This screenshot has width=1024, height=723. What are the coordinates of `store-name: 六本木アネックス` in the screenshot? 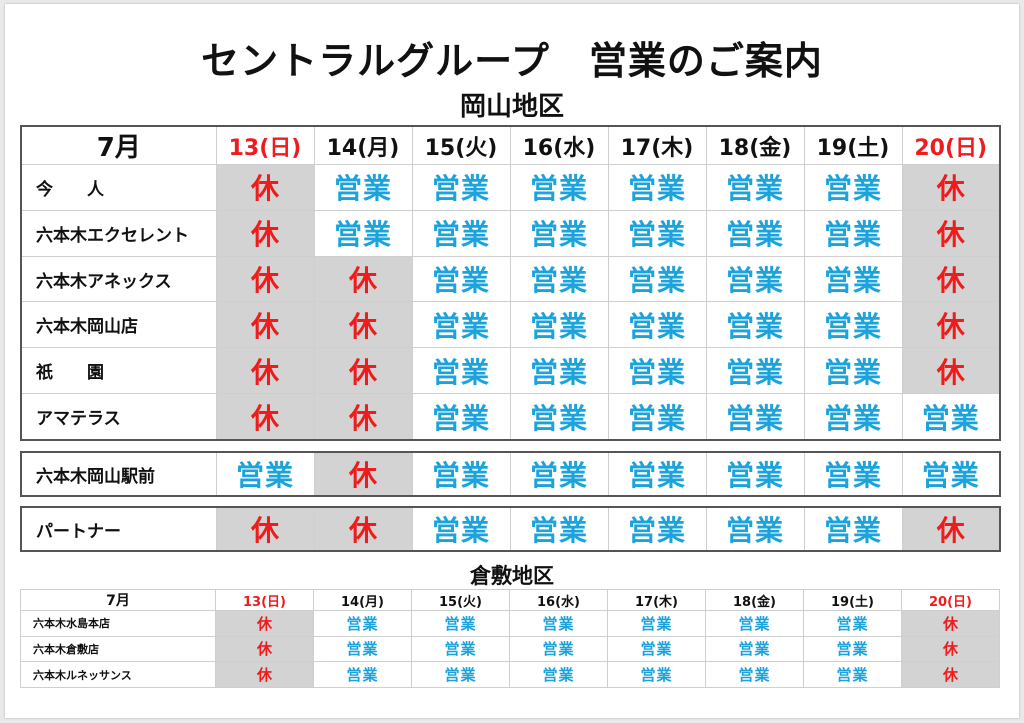 It's located at (118, 279).